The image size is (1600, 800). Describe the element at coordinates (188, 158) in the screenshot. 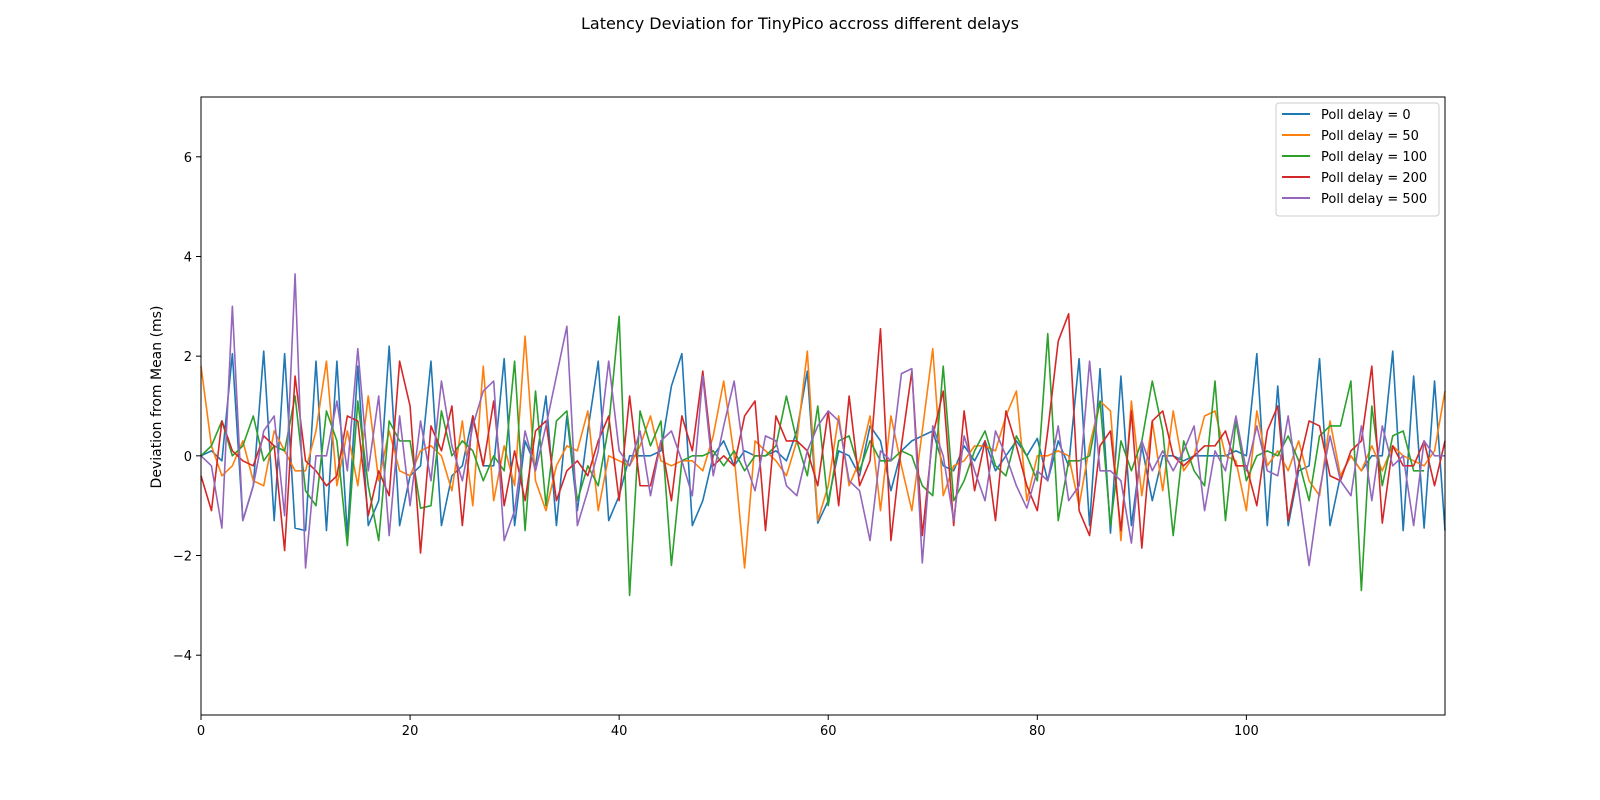

I see `y-tick-label: 6` at that location.